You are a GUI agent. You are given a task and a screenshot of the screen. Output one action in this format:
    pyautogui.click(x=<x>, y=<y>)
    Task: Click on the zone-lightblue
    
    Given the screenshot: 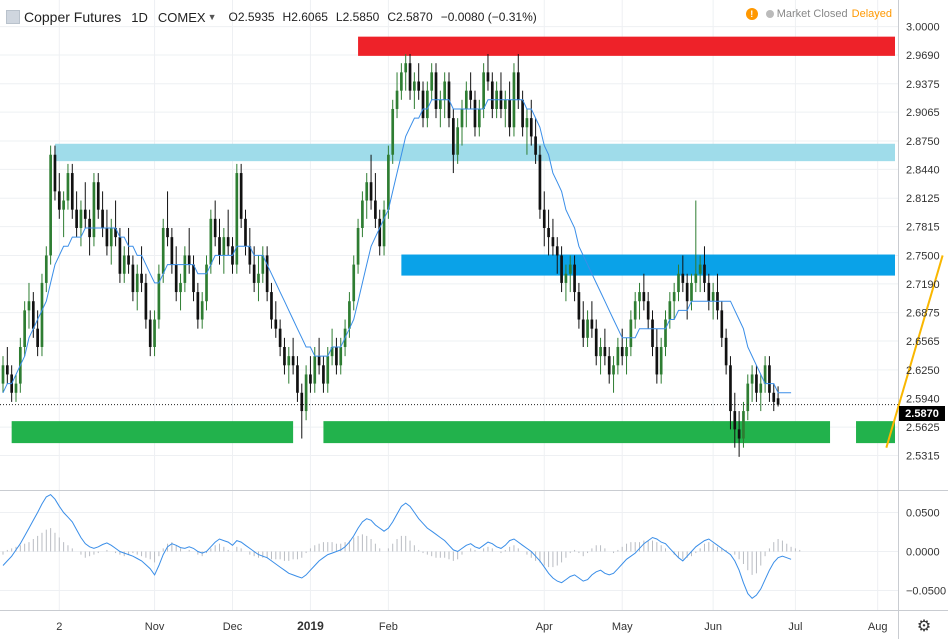 What is the action you would take?
    pyautogui.click(x=474, y=152)
    